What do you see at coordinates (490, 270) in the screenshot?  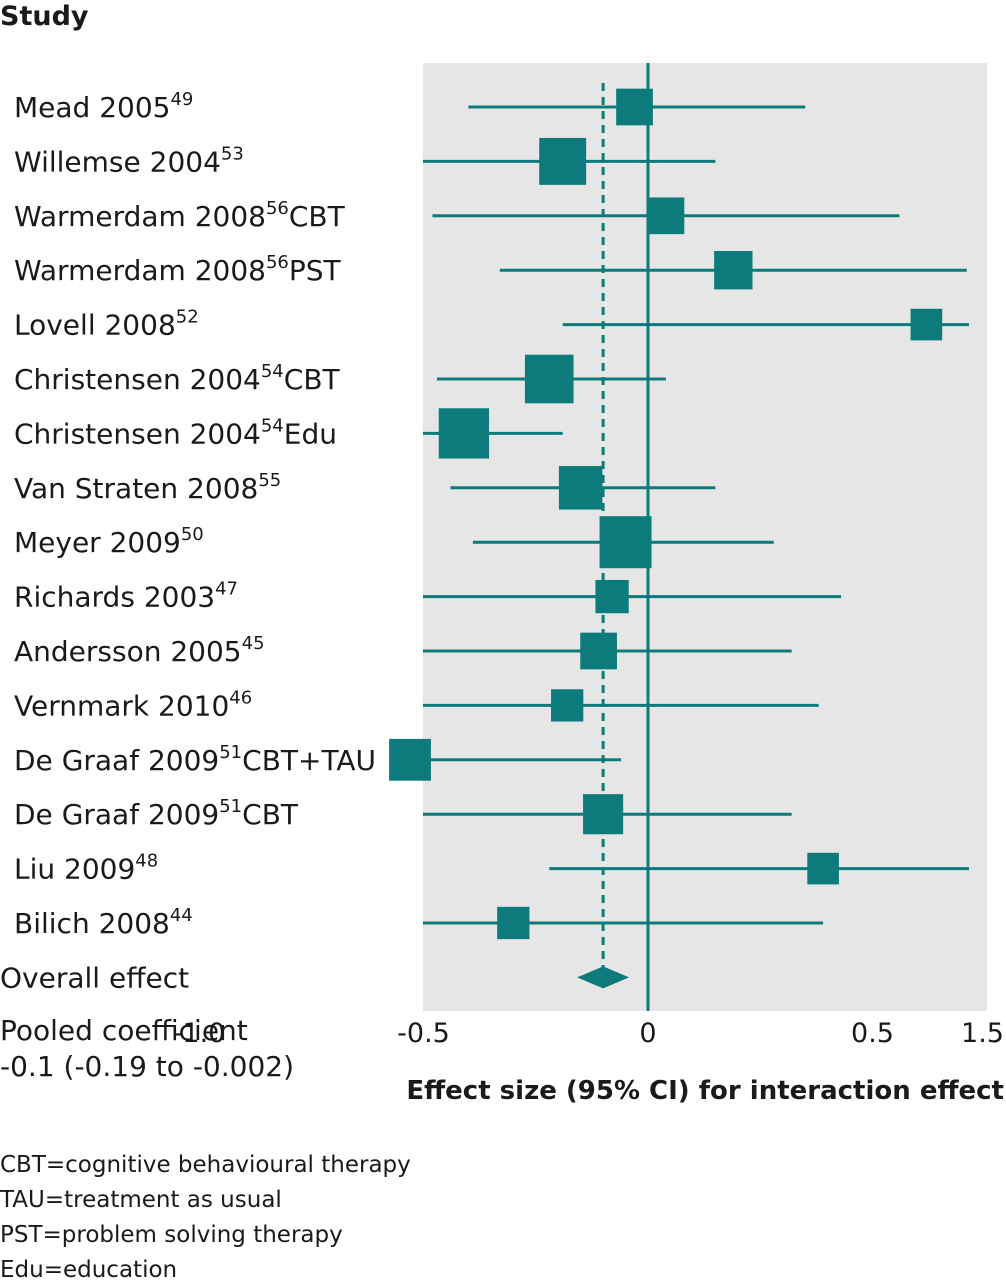 I see `study-row: Warmerdam 200856PST` at bounding box center [490, 270].